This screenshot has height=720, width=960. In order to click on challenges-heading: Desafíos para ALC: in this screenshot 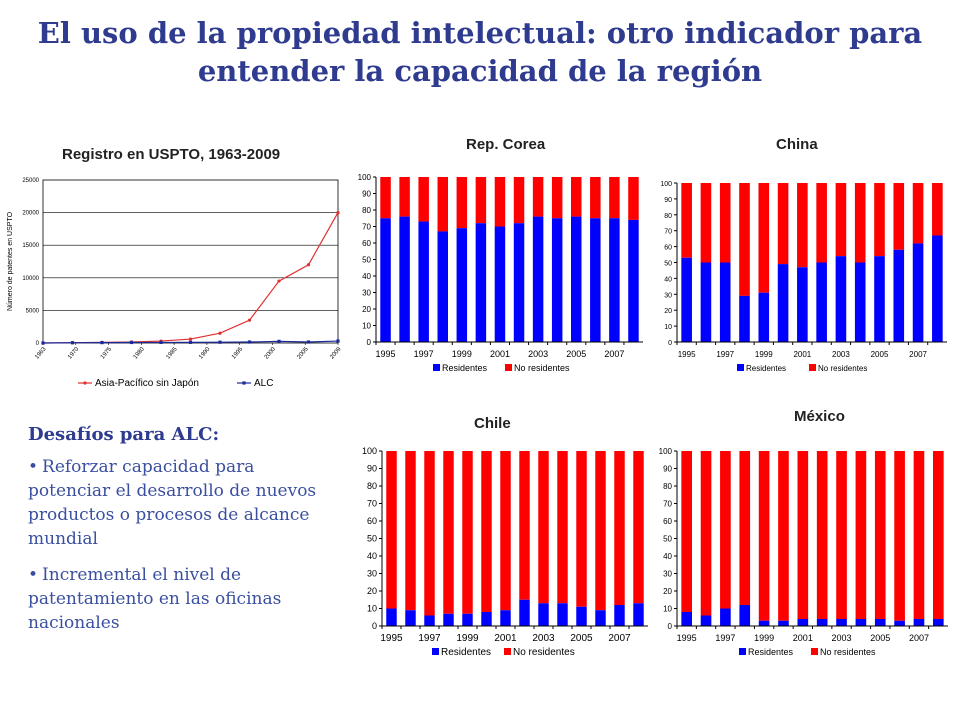, I will do `click(124, 434)`.